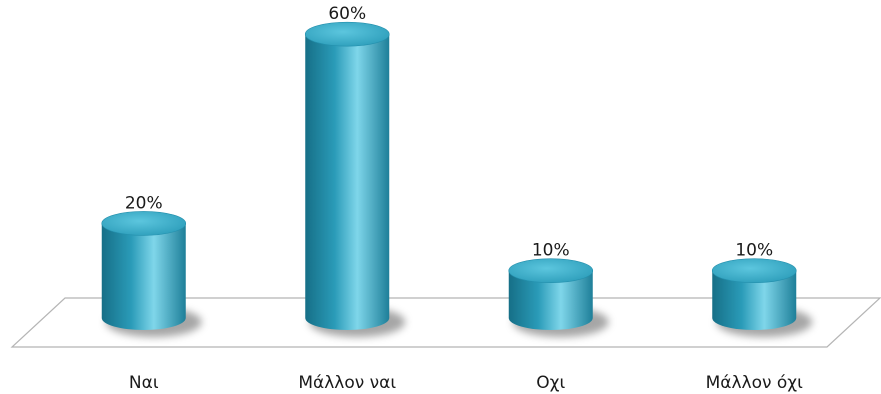 The image size is (881, 394). Describe the element at coordinates (445, 322) in the screenshot. I see `chart-floor` at that location.